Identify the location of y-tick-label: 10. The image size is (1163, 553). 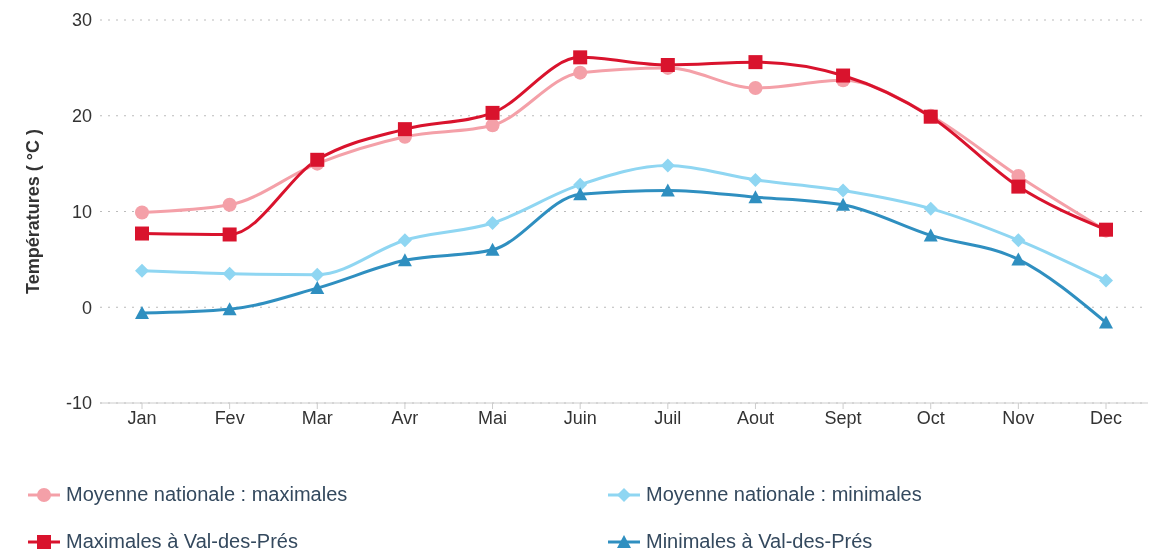
(81, 211).